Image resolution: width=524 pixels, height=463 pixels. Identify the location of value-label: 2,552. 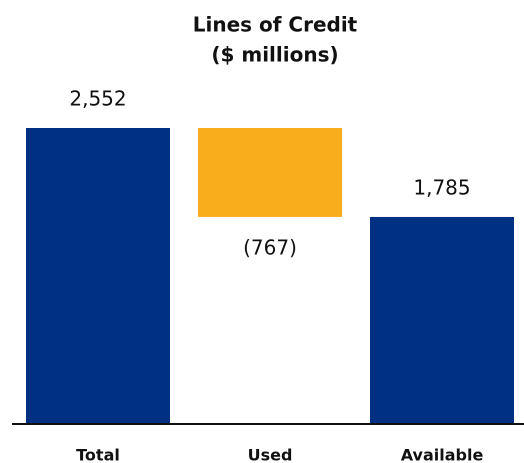
(97, 99).